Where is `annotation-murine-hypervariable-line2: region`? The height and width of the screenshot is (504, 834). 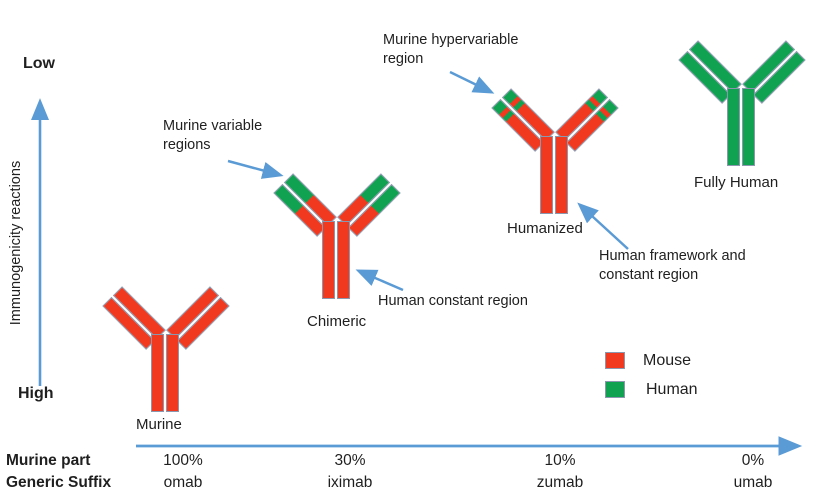
annotation-murine-hypervariable-line2: region is located at coordinates (403, 59).